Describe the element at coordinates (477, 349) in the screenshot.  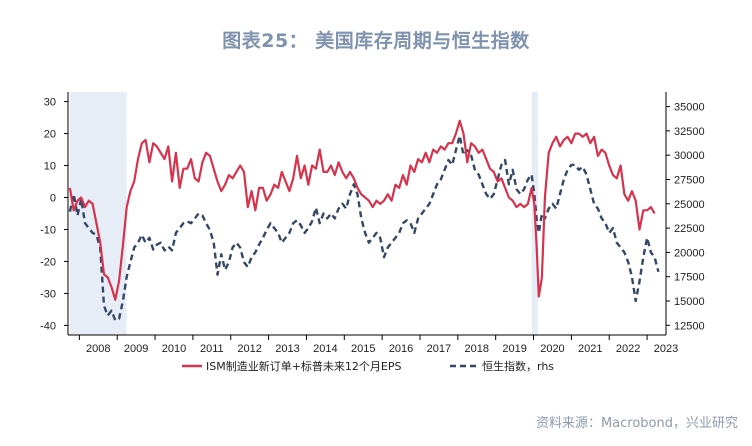
I see `x-tick-label: 2018` at that location.